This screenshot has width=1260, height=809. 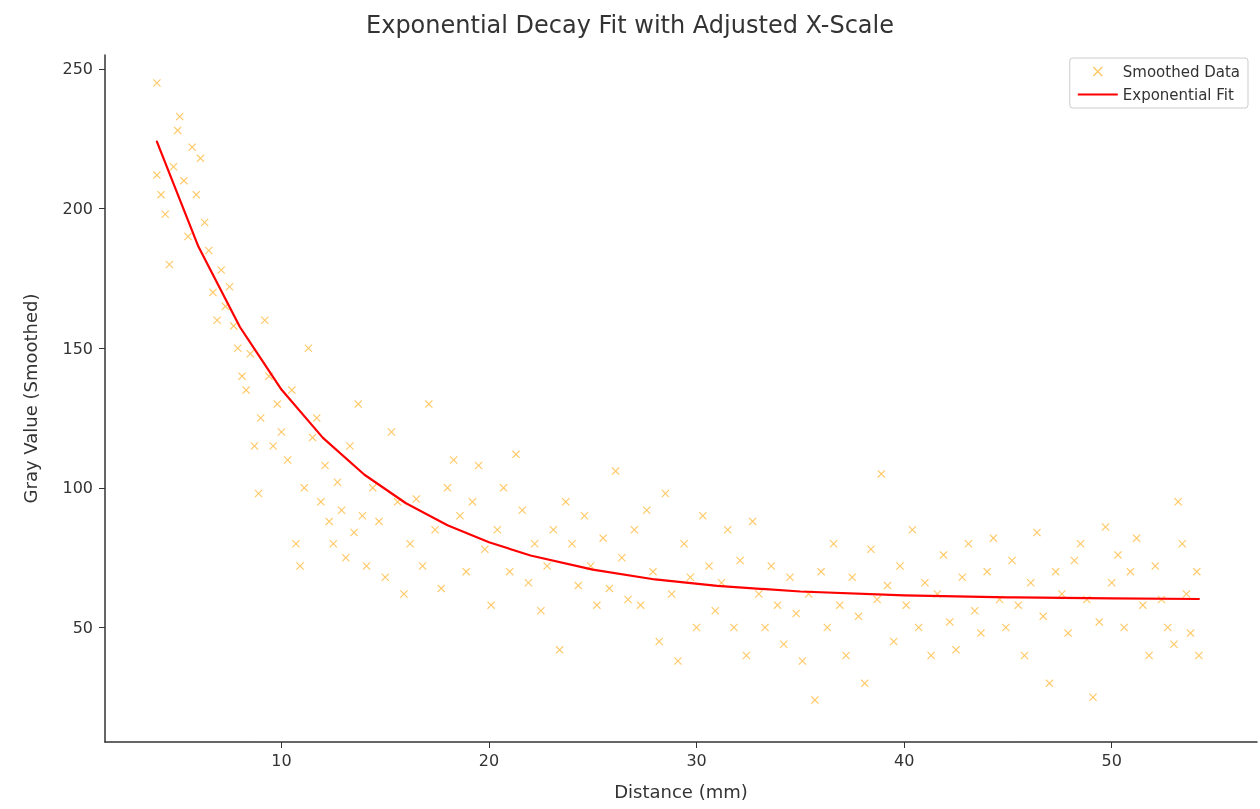 I want to click on x-tick-label: 40, so click(x=904, y=760).